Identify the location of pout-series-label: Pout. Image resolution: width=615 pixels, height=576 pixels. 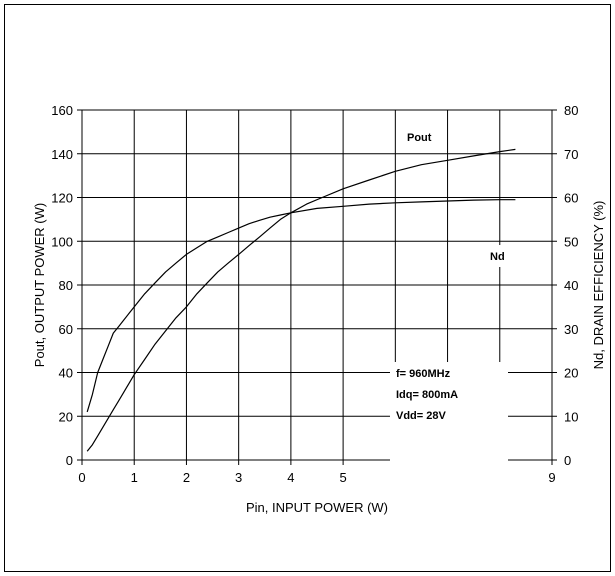
(419, 138).